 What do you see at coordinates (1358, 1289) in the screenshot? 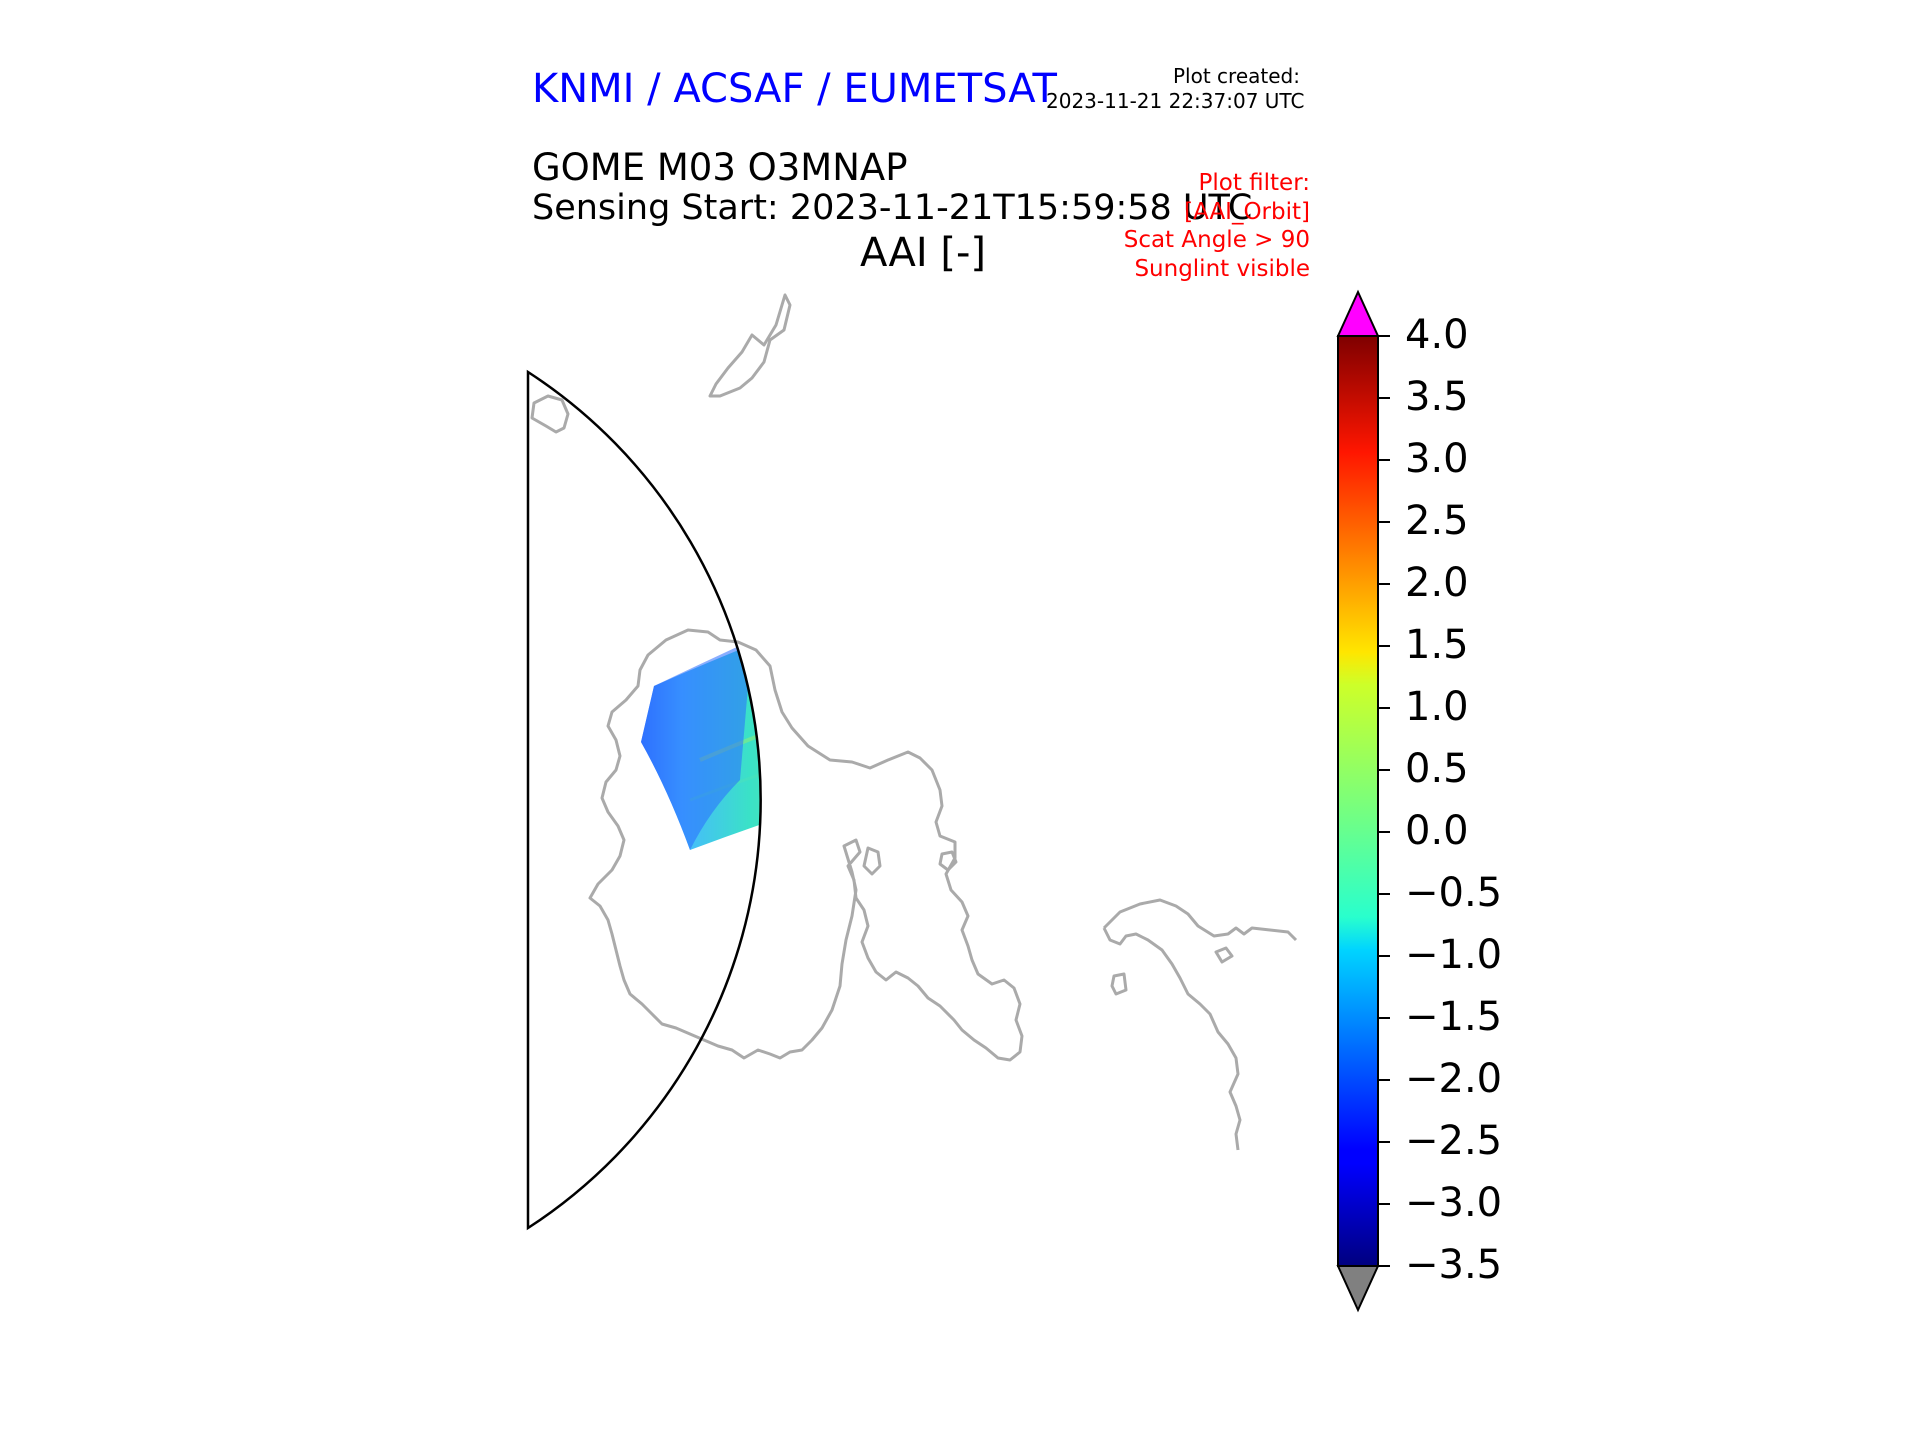
I see `colorbar-under-triangle` at bounding box center [1358, 1289].